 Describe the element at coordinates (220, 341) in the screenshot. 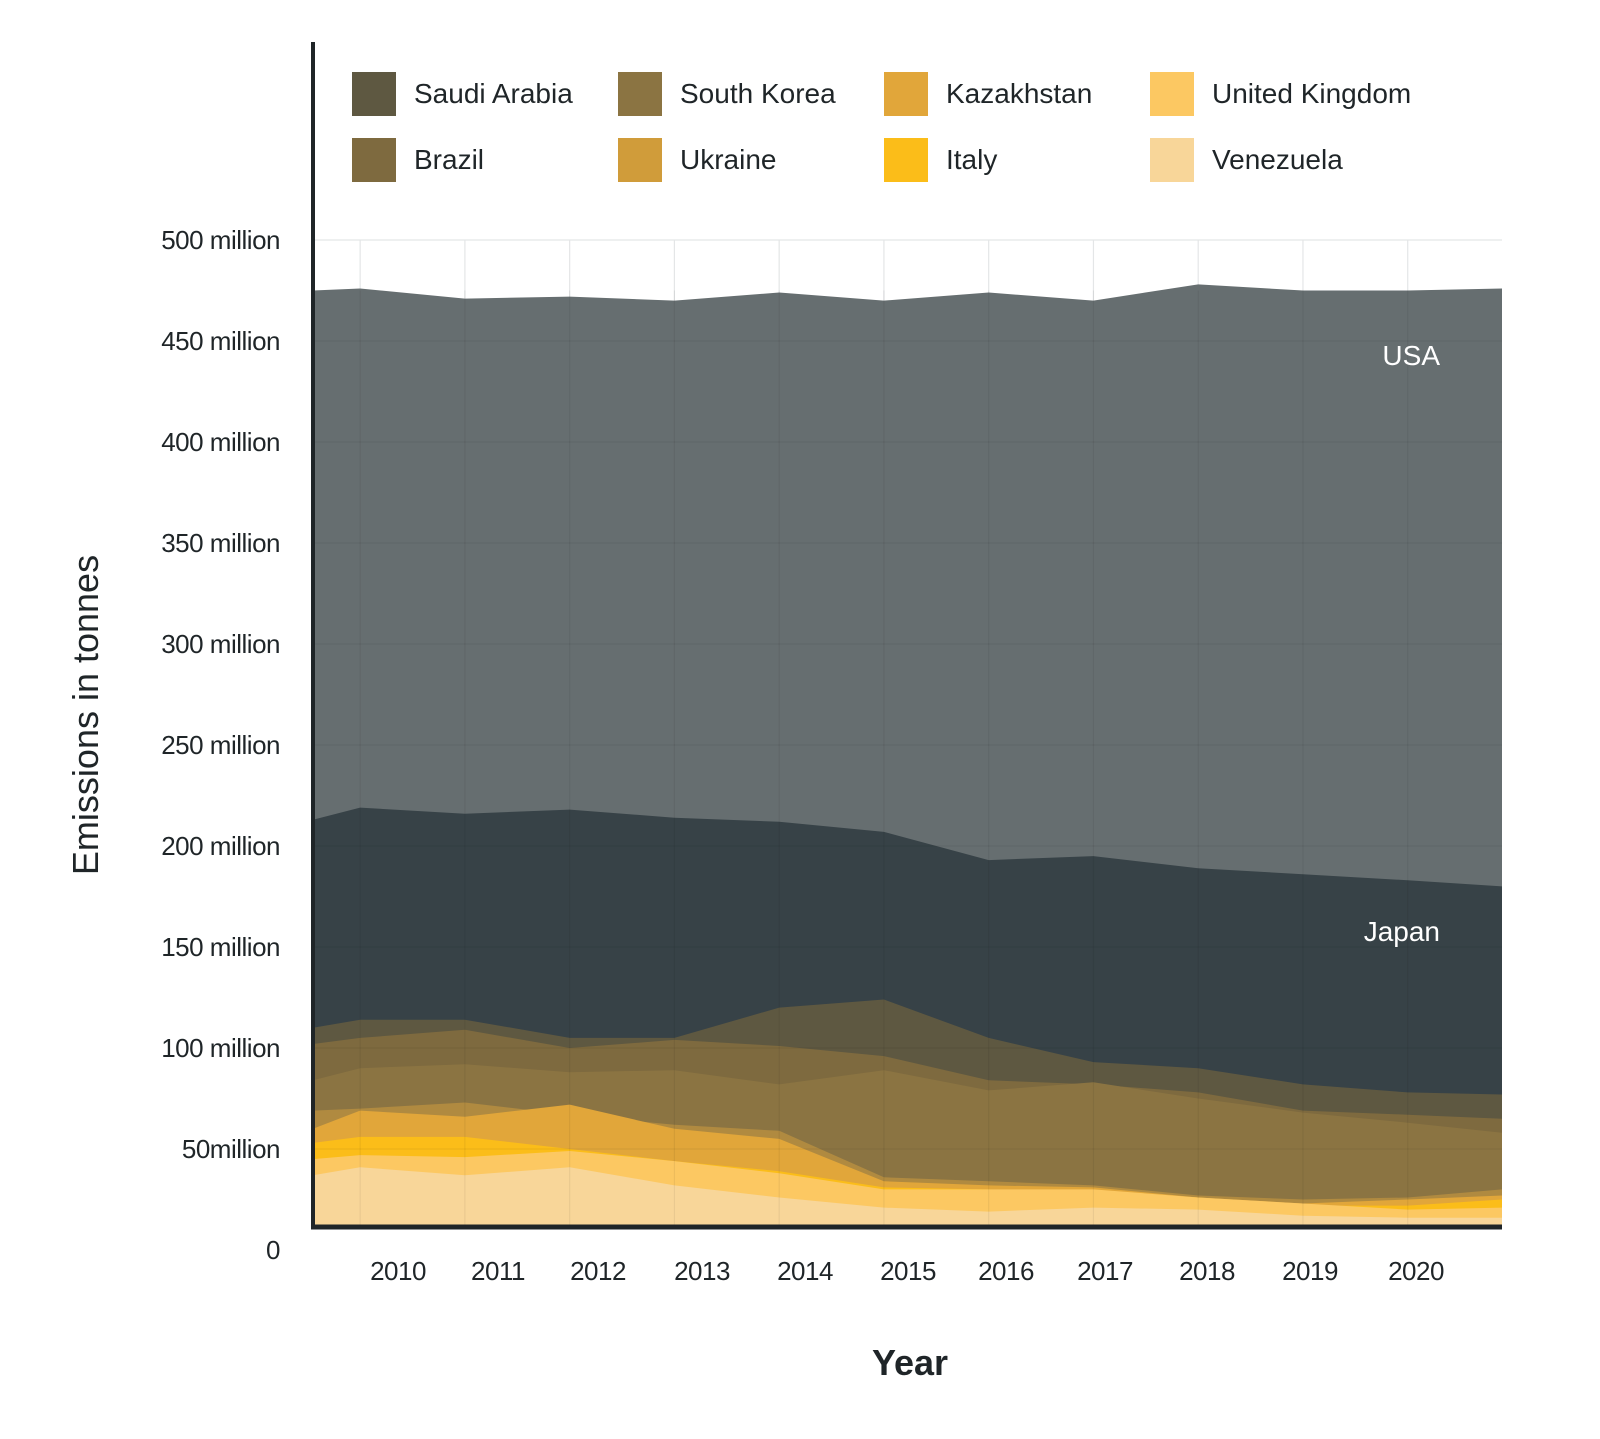

I see `y-tick-label: 450 million` at that location.